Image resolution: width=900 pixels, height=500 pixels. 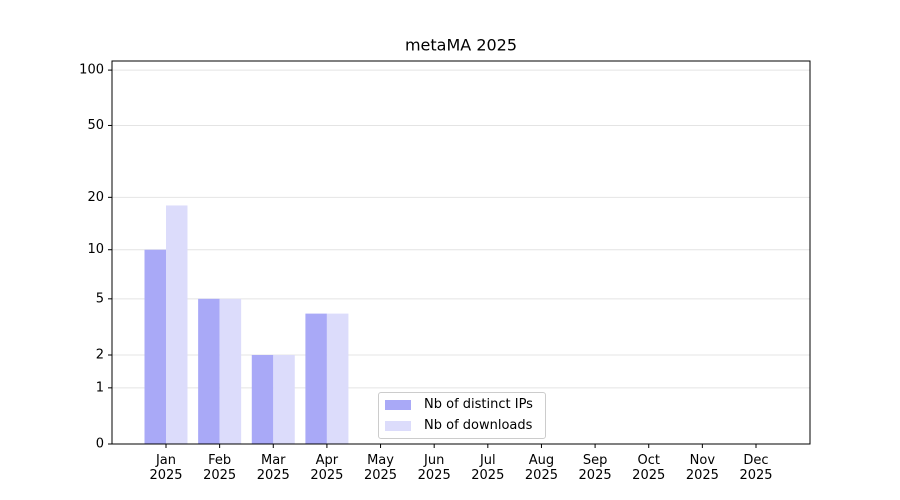 I want to click on x-tick-label: May 2025, so click(x=380, y=468).